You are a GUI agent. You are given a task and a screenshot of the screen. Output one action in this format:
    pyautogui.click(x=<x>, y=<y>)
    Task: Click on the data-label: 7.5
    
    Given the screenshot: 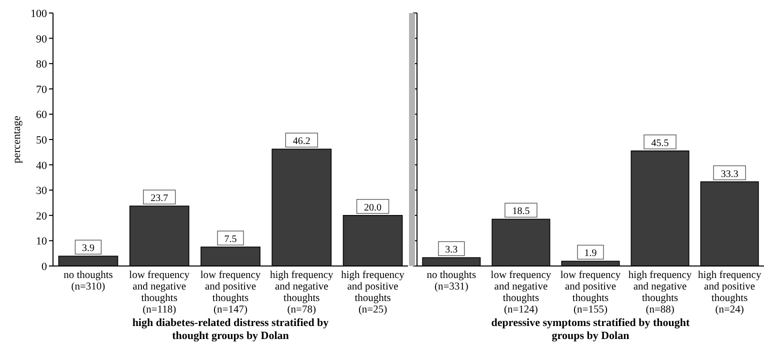 What is the action you would take?
    pyautogui.click(x=230, y=240)
    